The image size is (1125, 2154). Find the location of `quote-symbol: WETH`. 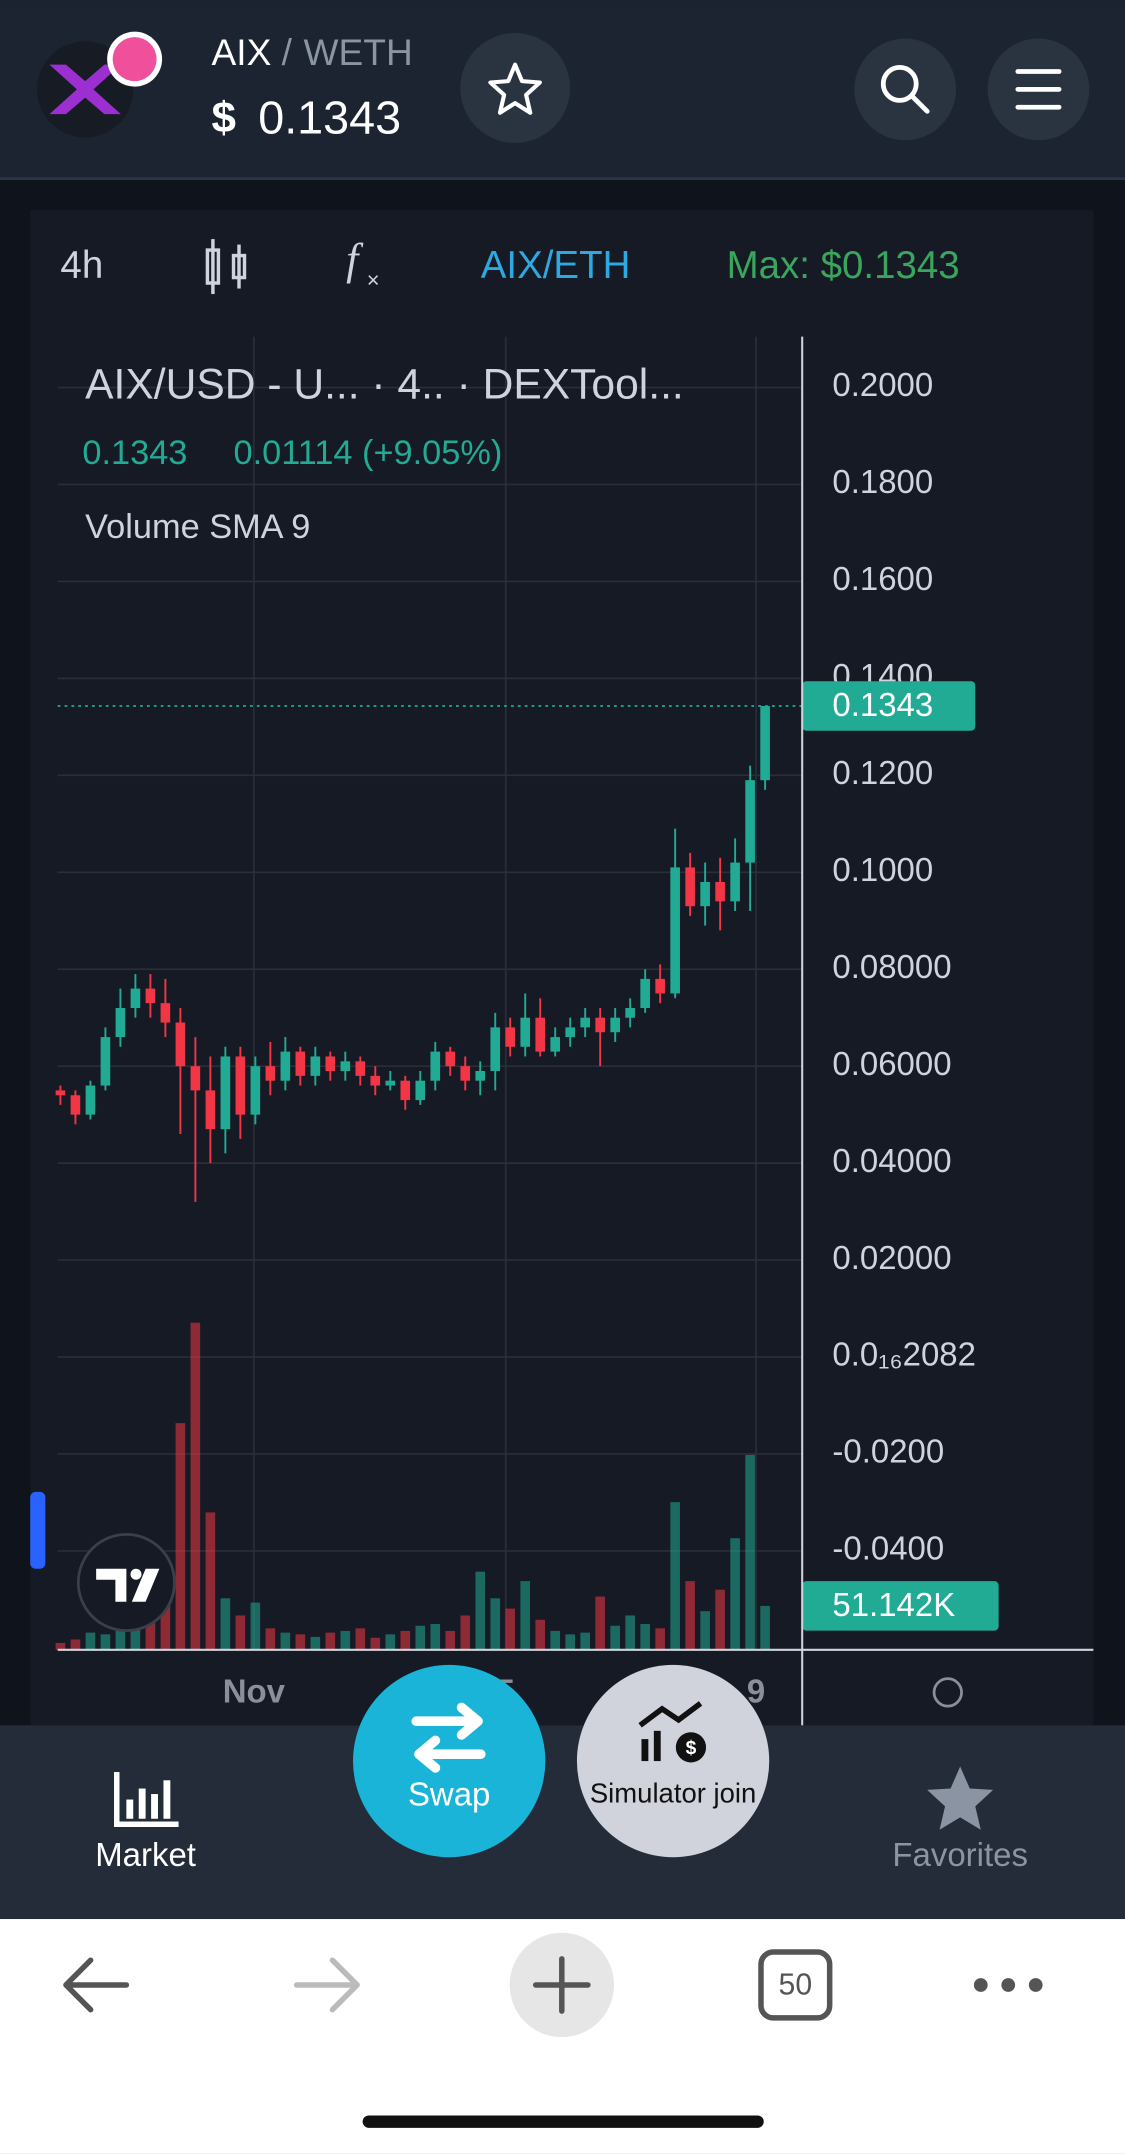

quote-symbol: WETH is located at coordinates (358, 52).